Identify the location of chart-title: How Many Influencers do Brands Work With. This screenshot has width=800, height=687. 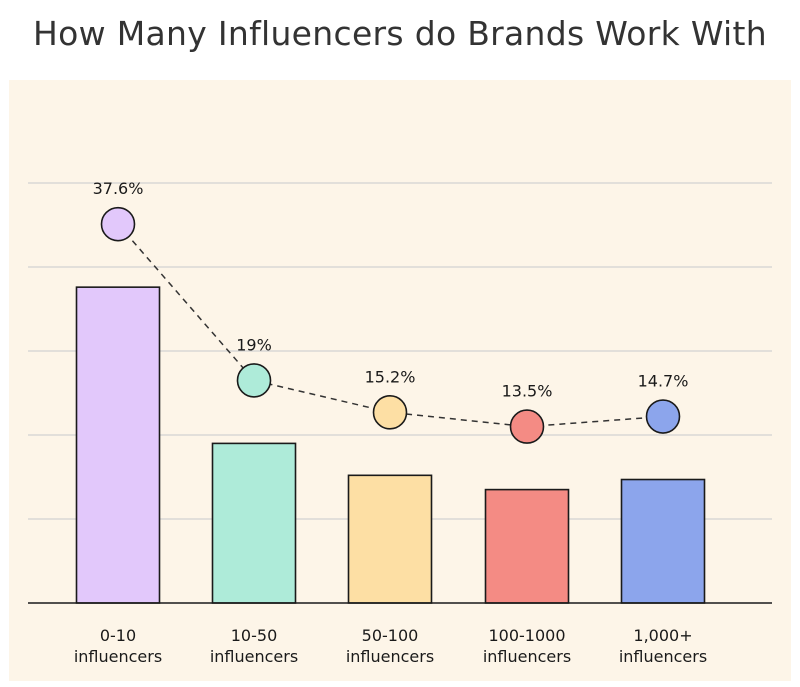
(400, 33).